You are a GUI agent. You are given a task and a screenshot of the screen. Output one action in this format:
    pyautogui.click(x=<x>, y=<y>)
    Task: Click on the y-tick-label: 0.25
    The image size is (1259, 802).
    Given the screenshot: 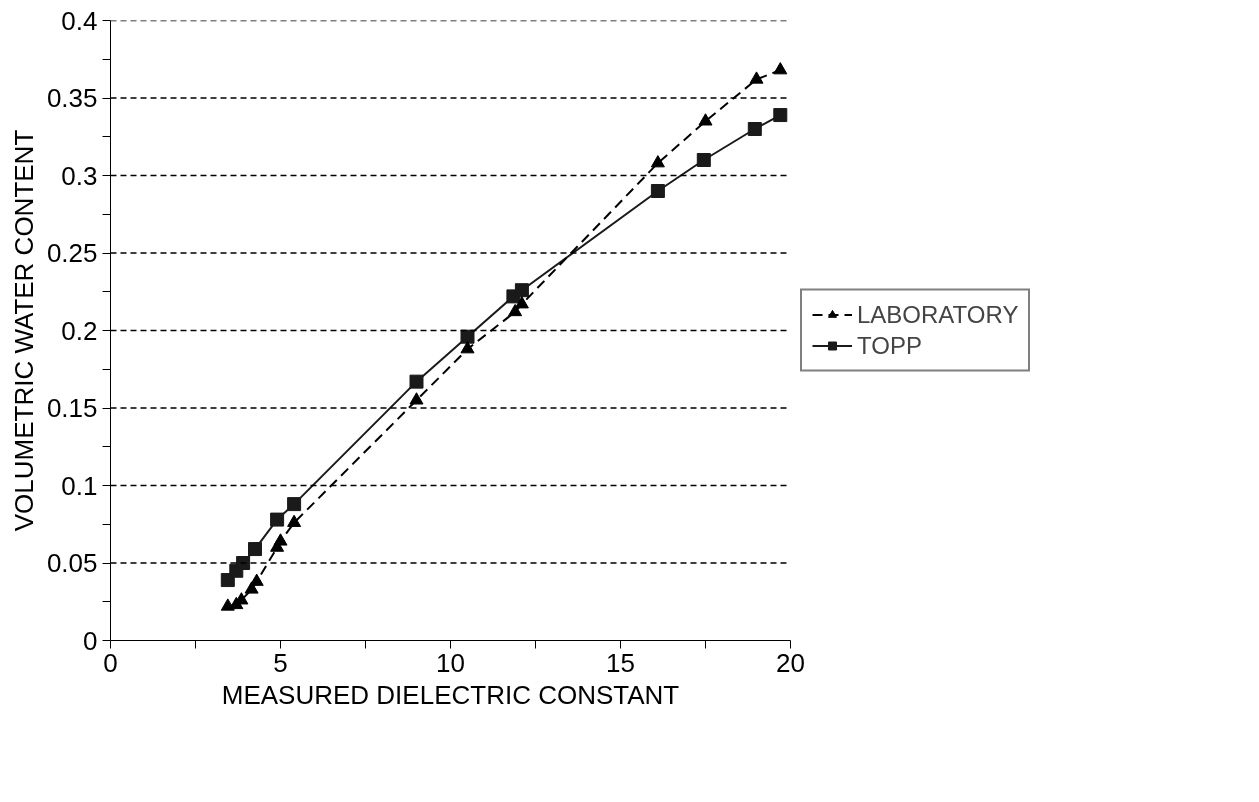 What is the action you would take?
    pyautogui.click(x=72, y=253)
    